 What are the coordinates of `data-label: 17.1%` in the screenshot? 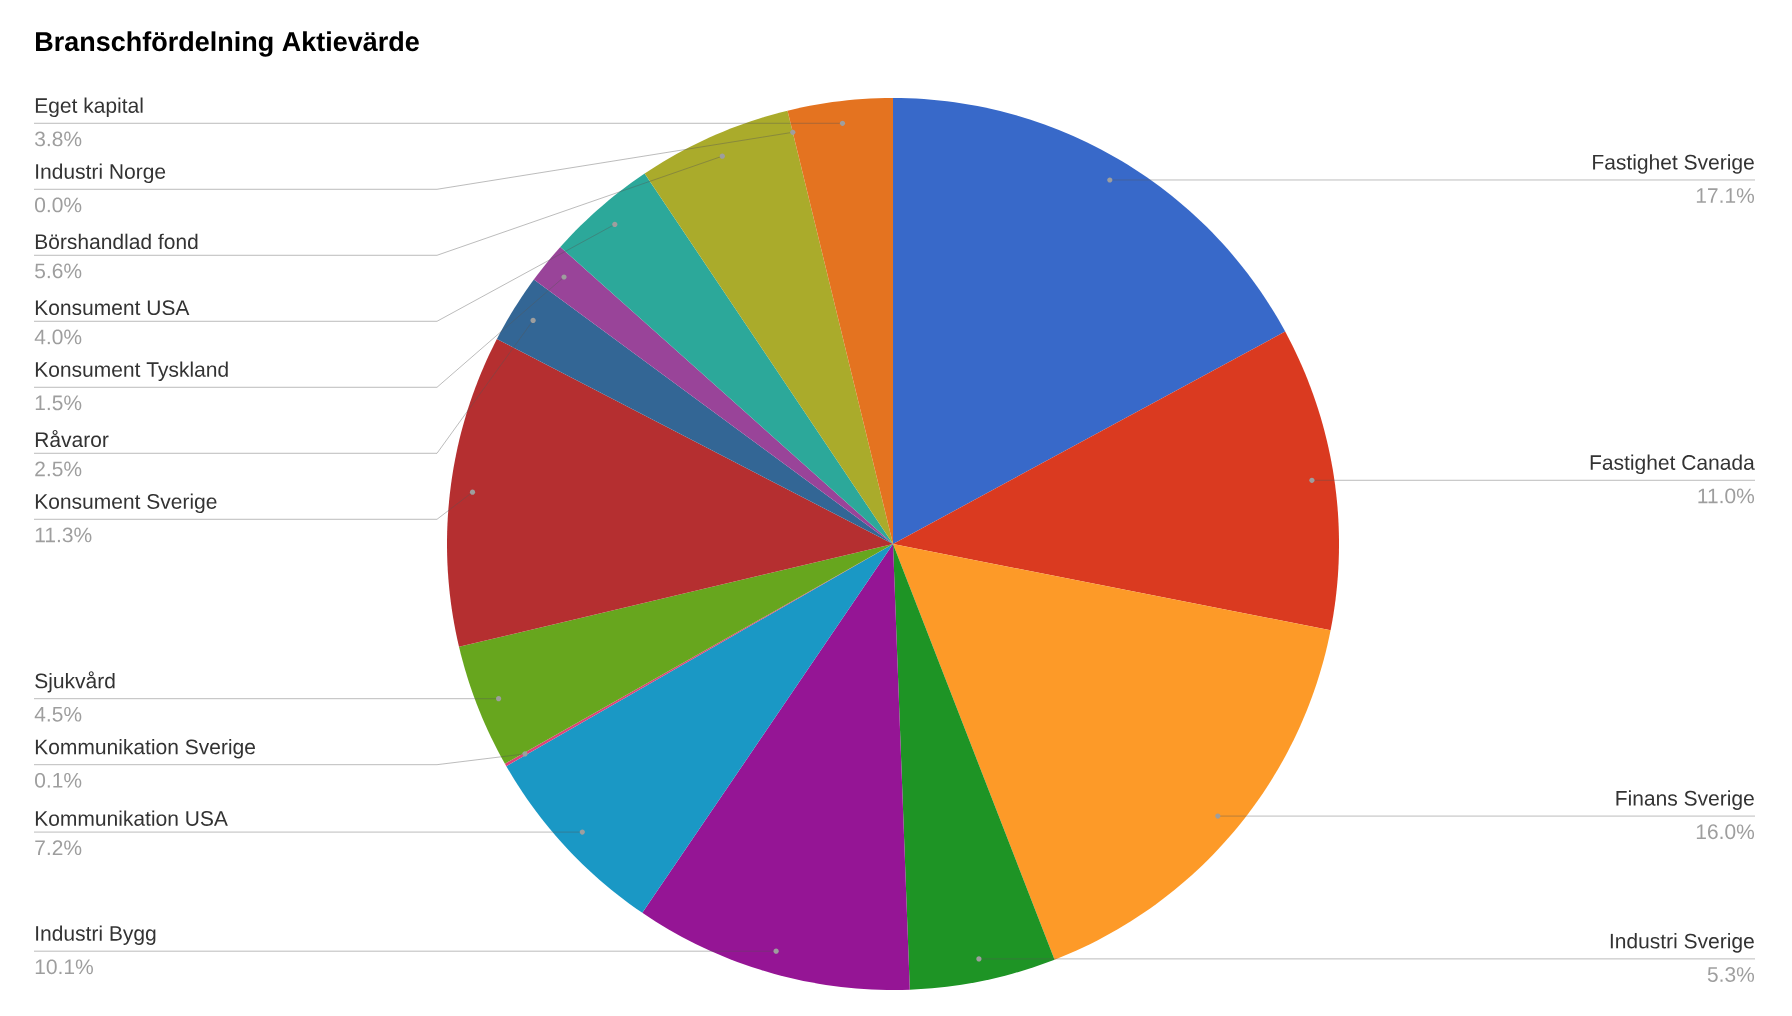 It's located at (1725, 195).